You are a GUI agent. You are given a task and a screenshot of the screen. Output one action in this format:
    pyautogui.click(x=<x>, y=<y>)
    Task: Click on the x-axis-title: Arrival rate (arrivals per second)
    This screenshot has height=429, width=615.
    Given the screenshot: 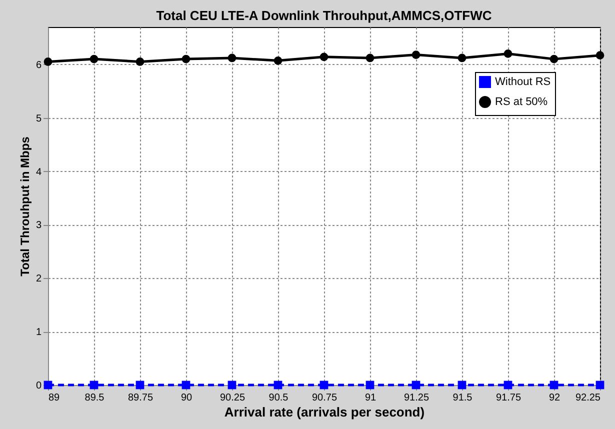 What is the action you would take?
    pyautogui.click(x=324, y=412)
    